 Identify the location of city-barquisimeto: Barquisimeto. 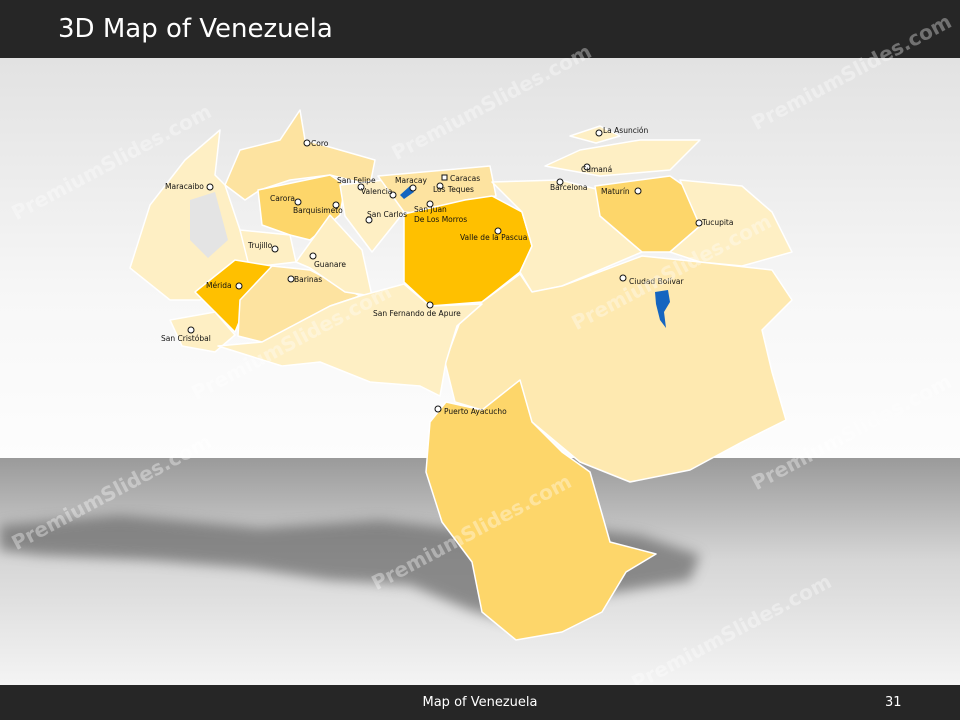
(318, 208).